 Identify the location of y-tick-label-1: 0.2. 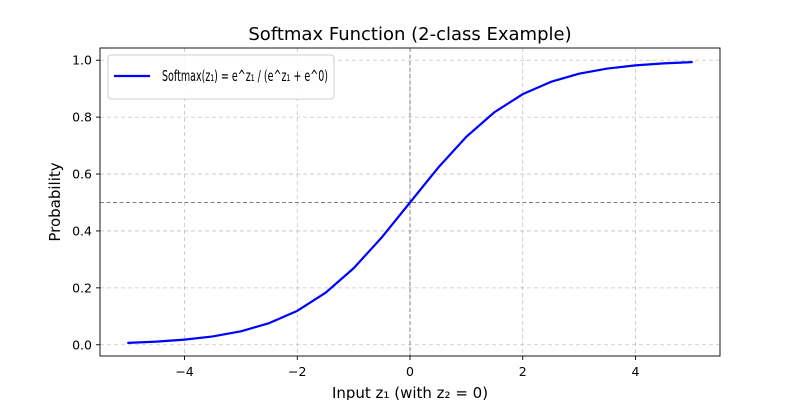
(82, 287).